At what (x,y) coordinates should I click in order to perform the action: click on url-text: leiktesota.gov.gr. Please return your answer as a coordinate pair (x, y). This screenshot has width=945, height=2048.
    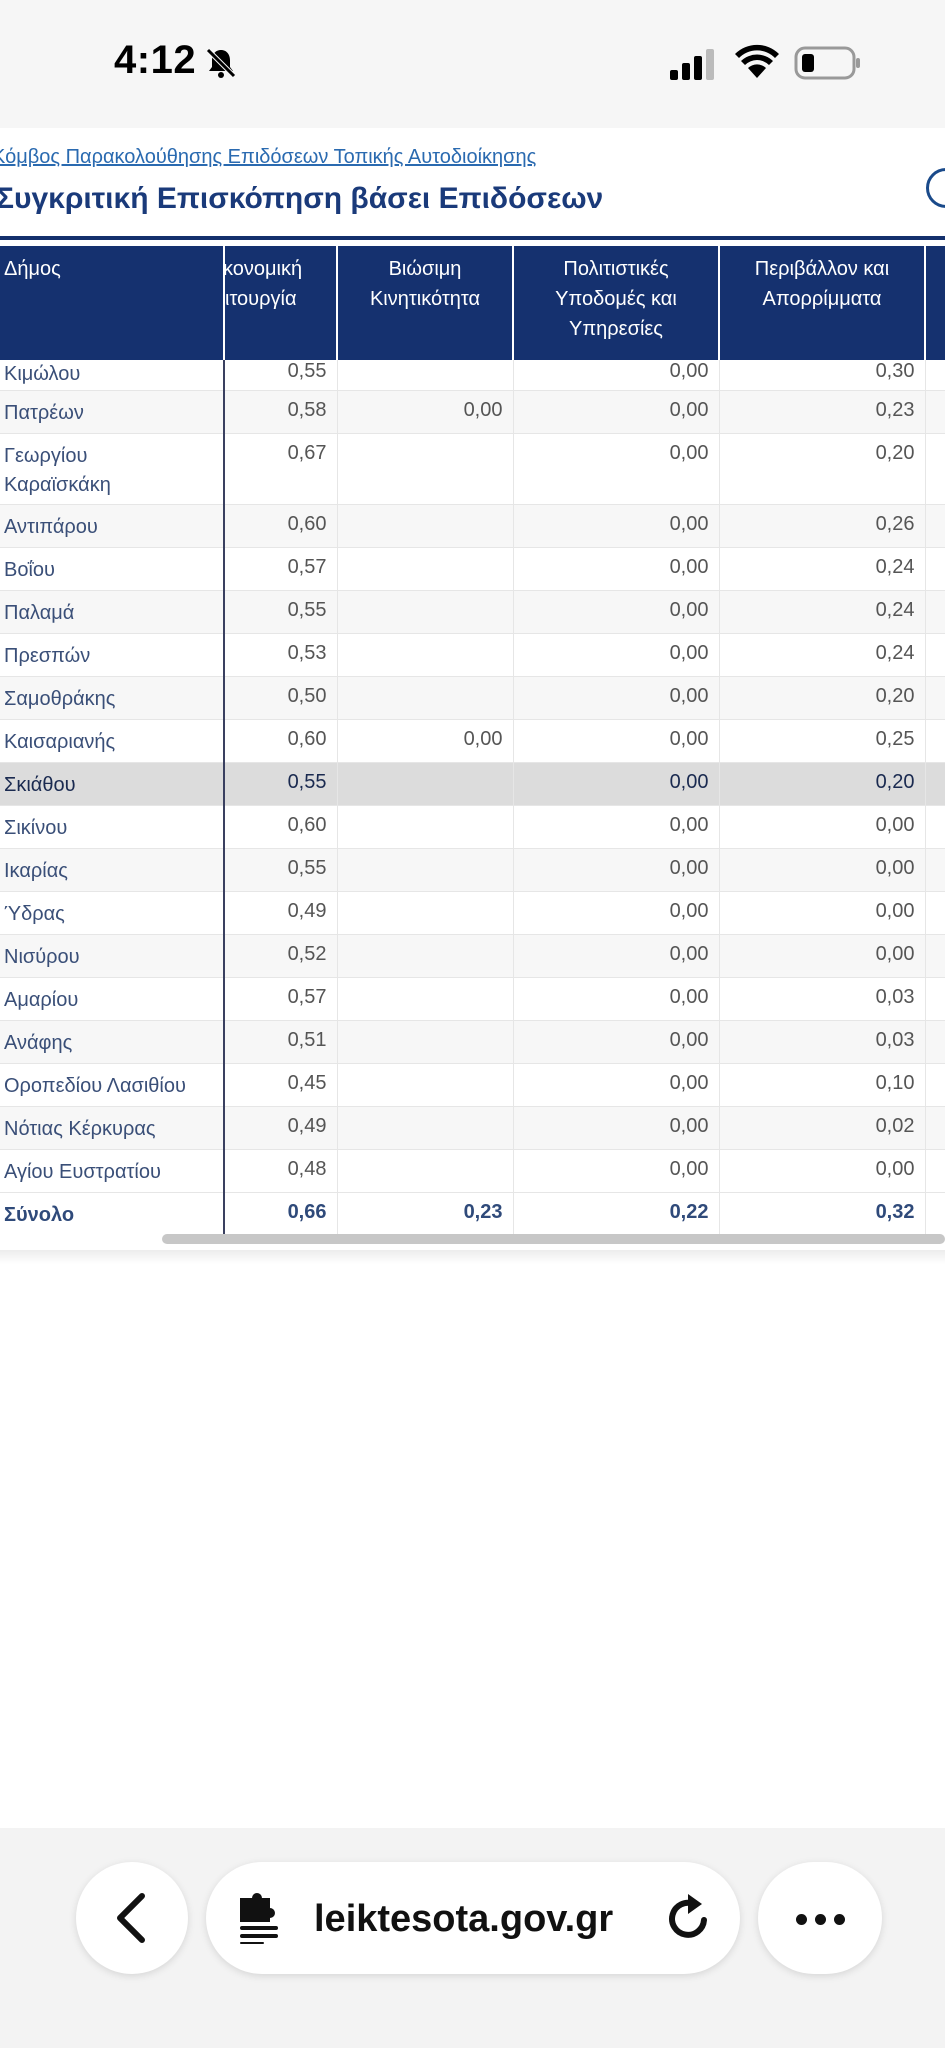
    Looking at the image, I should click on (464, 1919).